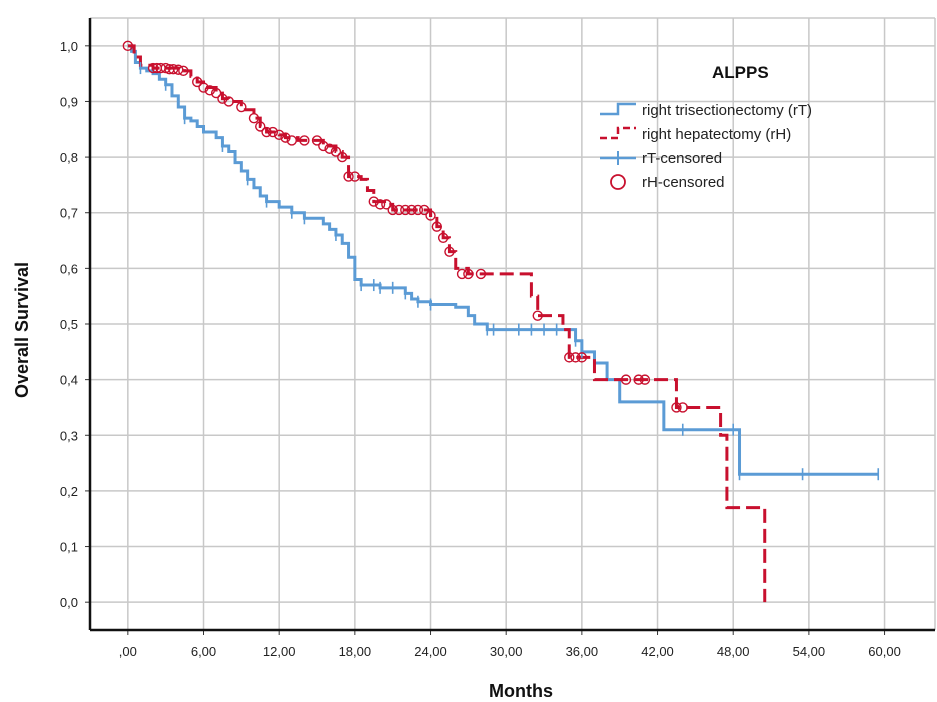 This screenshot has height=702, width=937. What do you see at coordinates (683, 182) in the screenshot?
I see `legend-entry-label: rH-censored` at bounding box center [683, 182].